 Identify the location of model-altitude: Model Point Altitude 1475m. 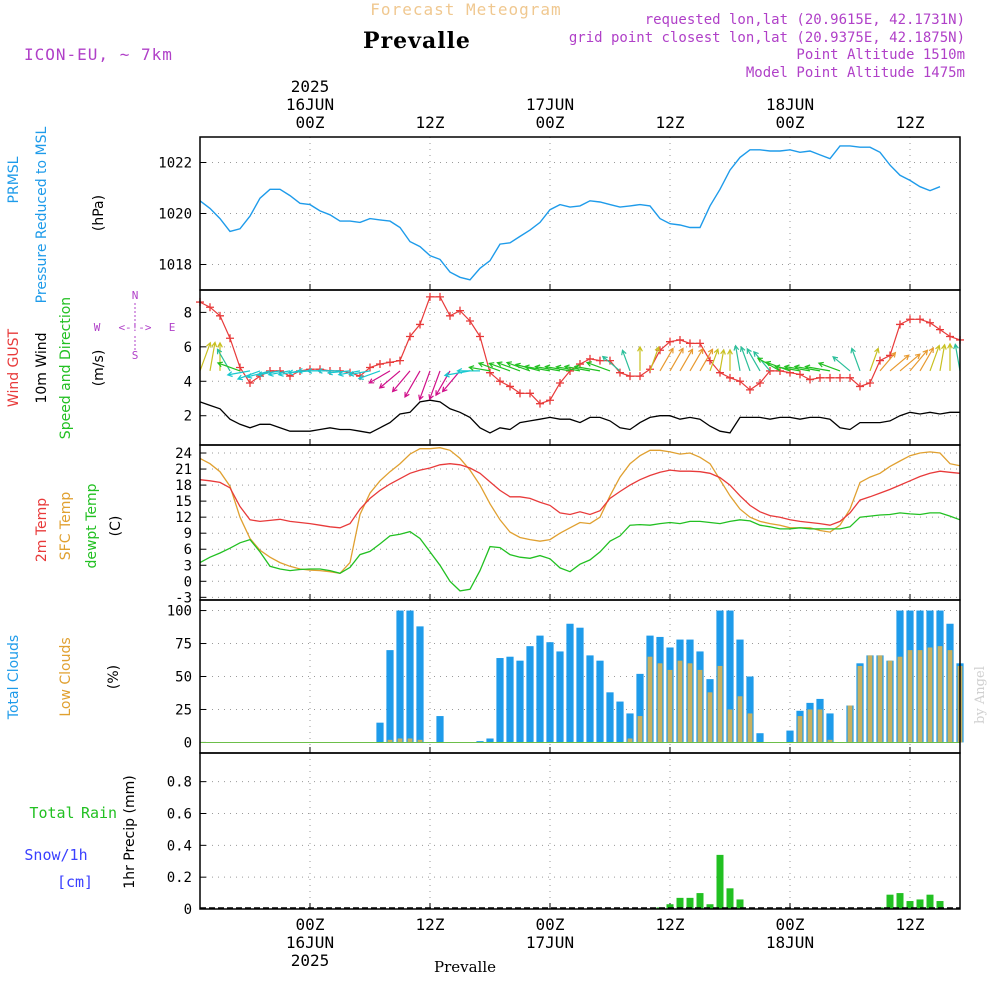
(855, 73).